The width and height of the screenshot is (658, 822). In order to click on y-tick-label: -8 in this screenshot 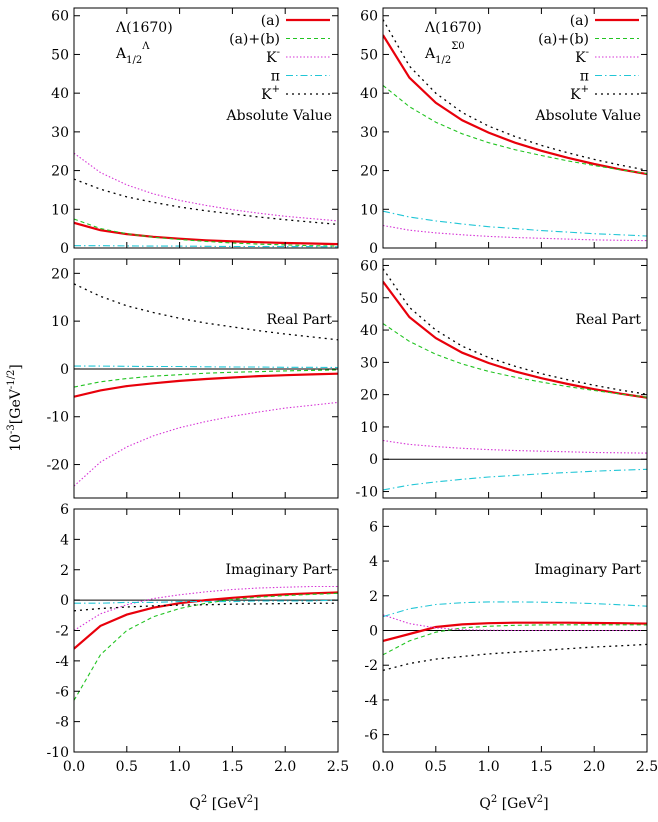, I will do `click(62, 723)`.